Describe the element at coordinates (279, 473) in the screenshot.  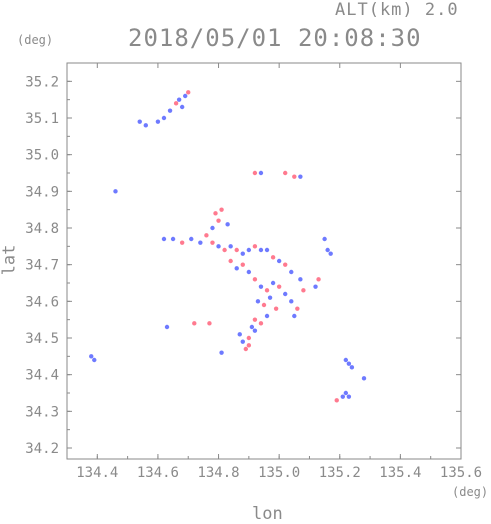
I see `x-tick-label: 135.0` at that location.